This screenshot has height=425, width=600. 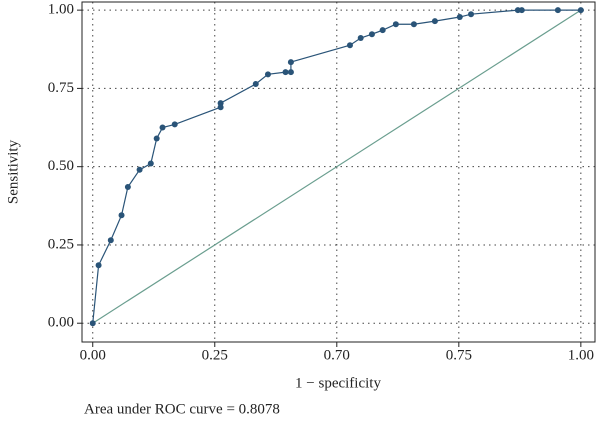 What do you see at coordinates (182, 409) in the screenshot?
I see `annotation: Area under ROC curve = 0.8078` at bounding box center [182, 409].